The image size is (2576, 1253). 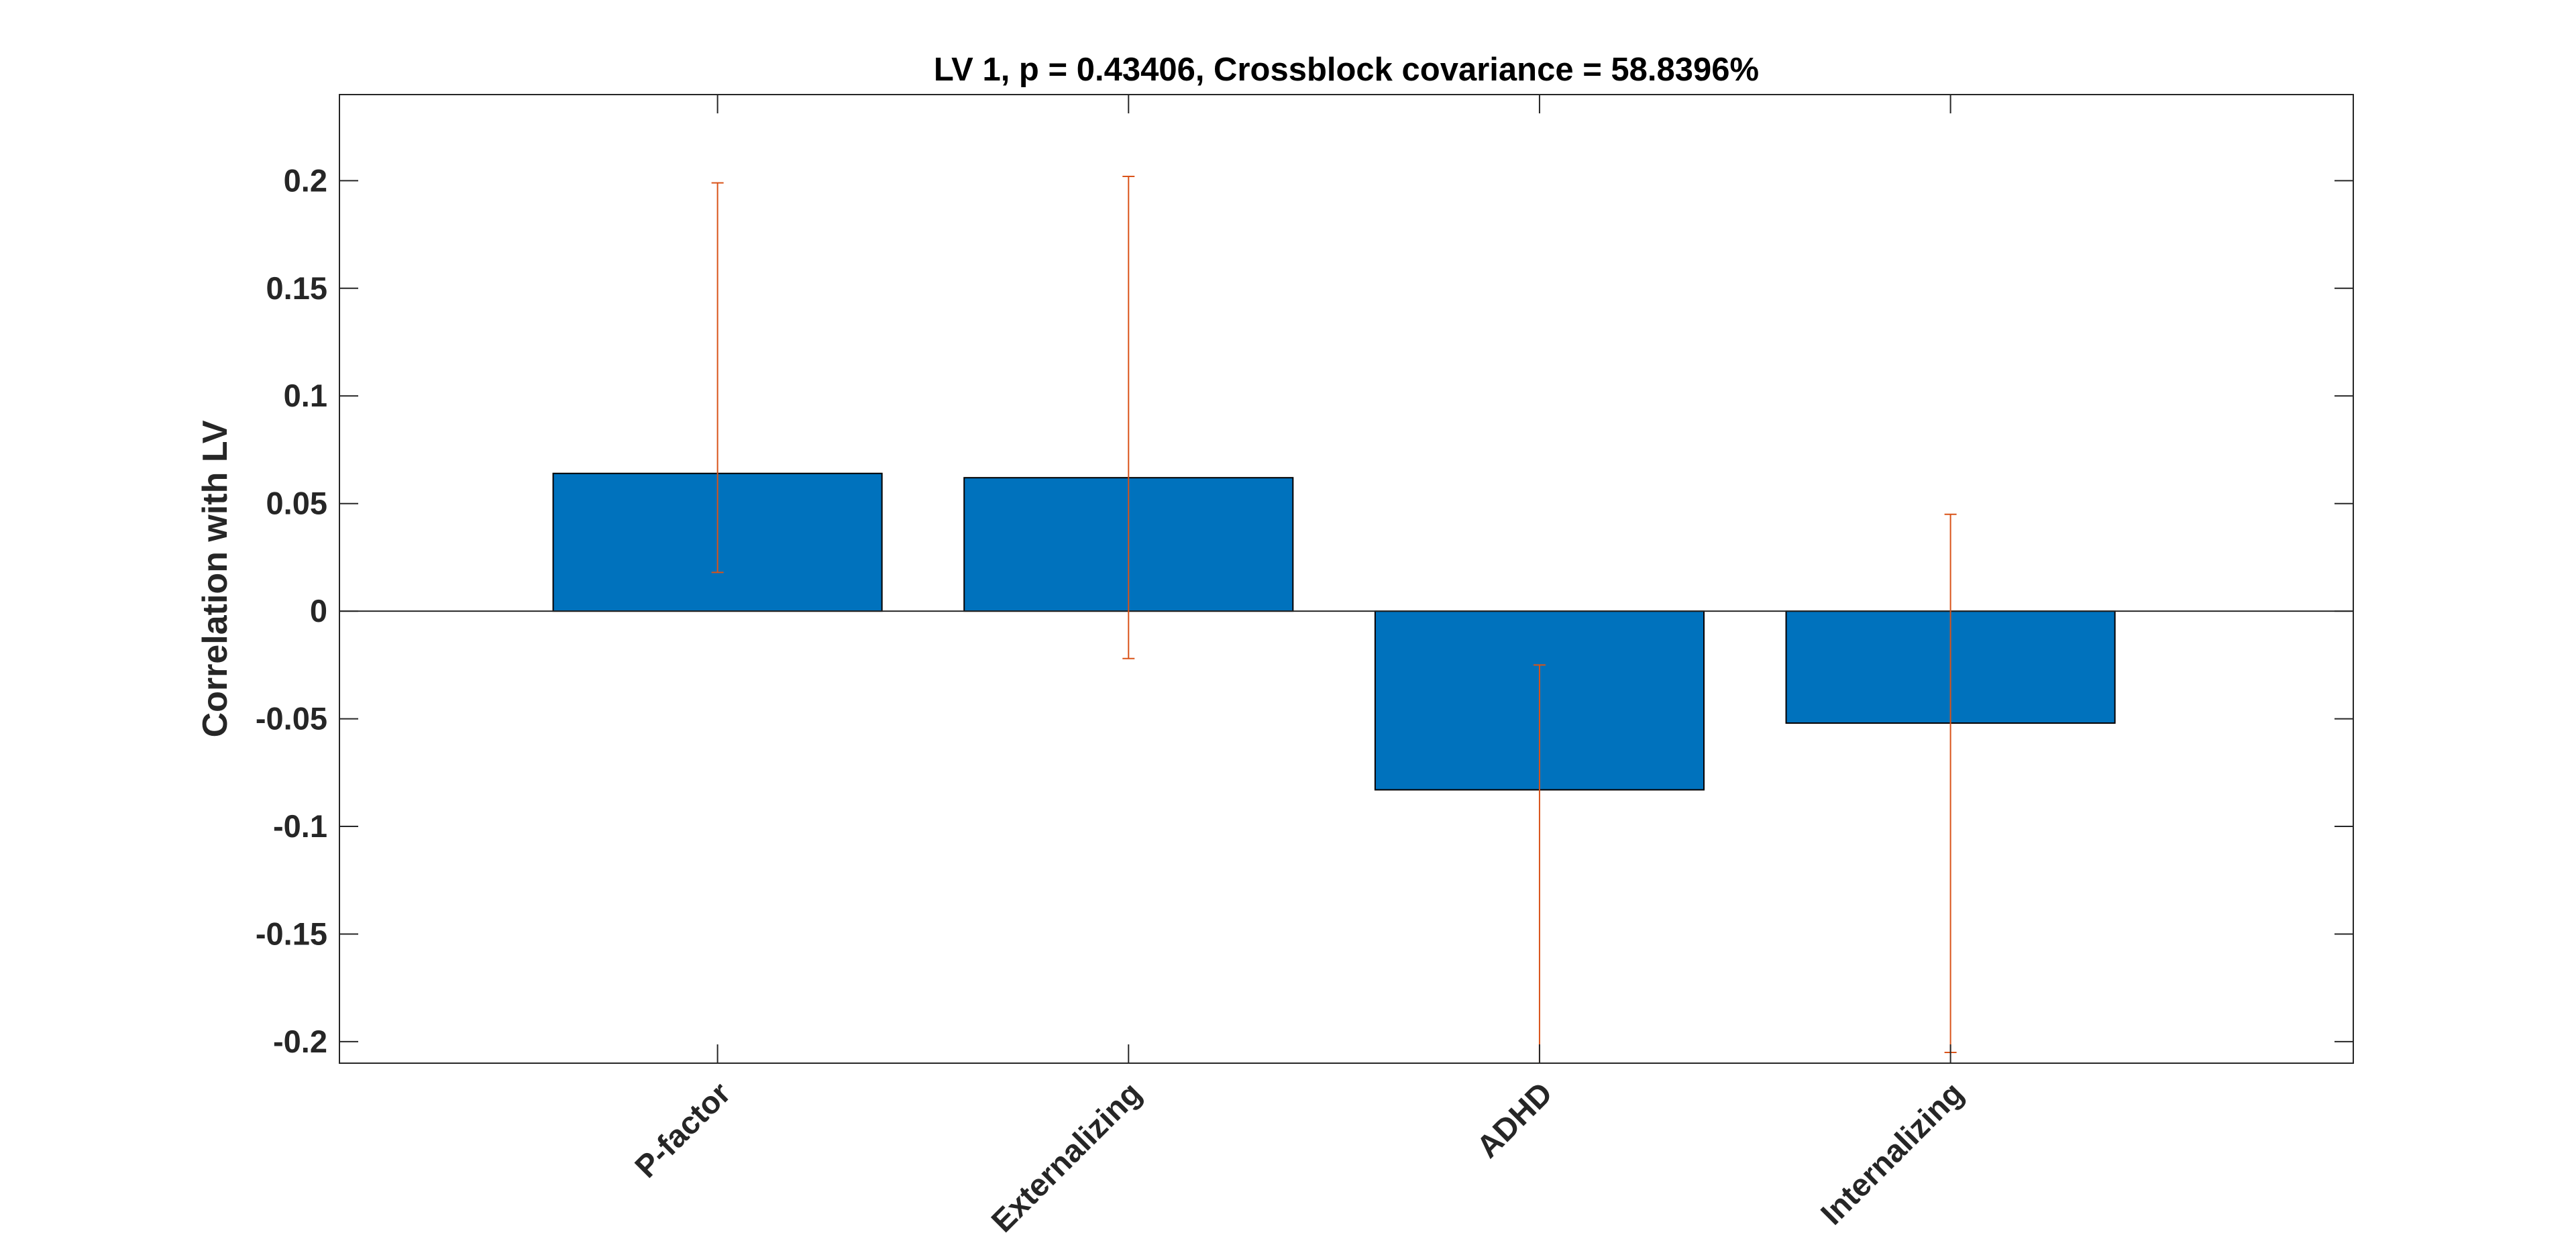 I want to click on y-tick-label: 0.05, so click(x=296, y=503).